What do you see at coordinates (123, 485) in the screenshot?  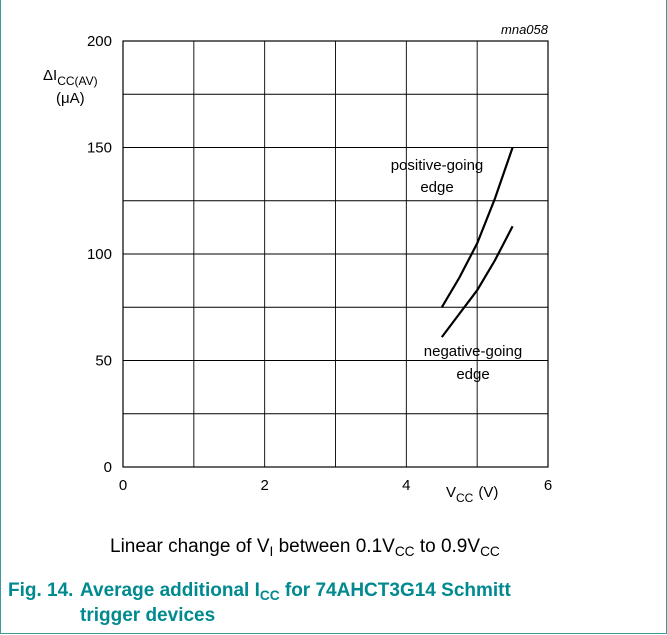 I see `x-tick-label: 0` at bounding box center [123, 485].